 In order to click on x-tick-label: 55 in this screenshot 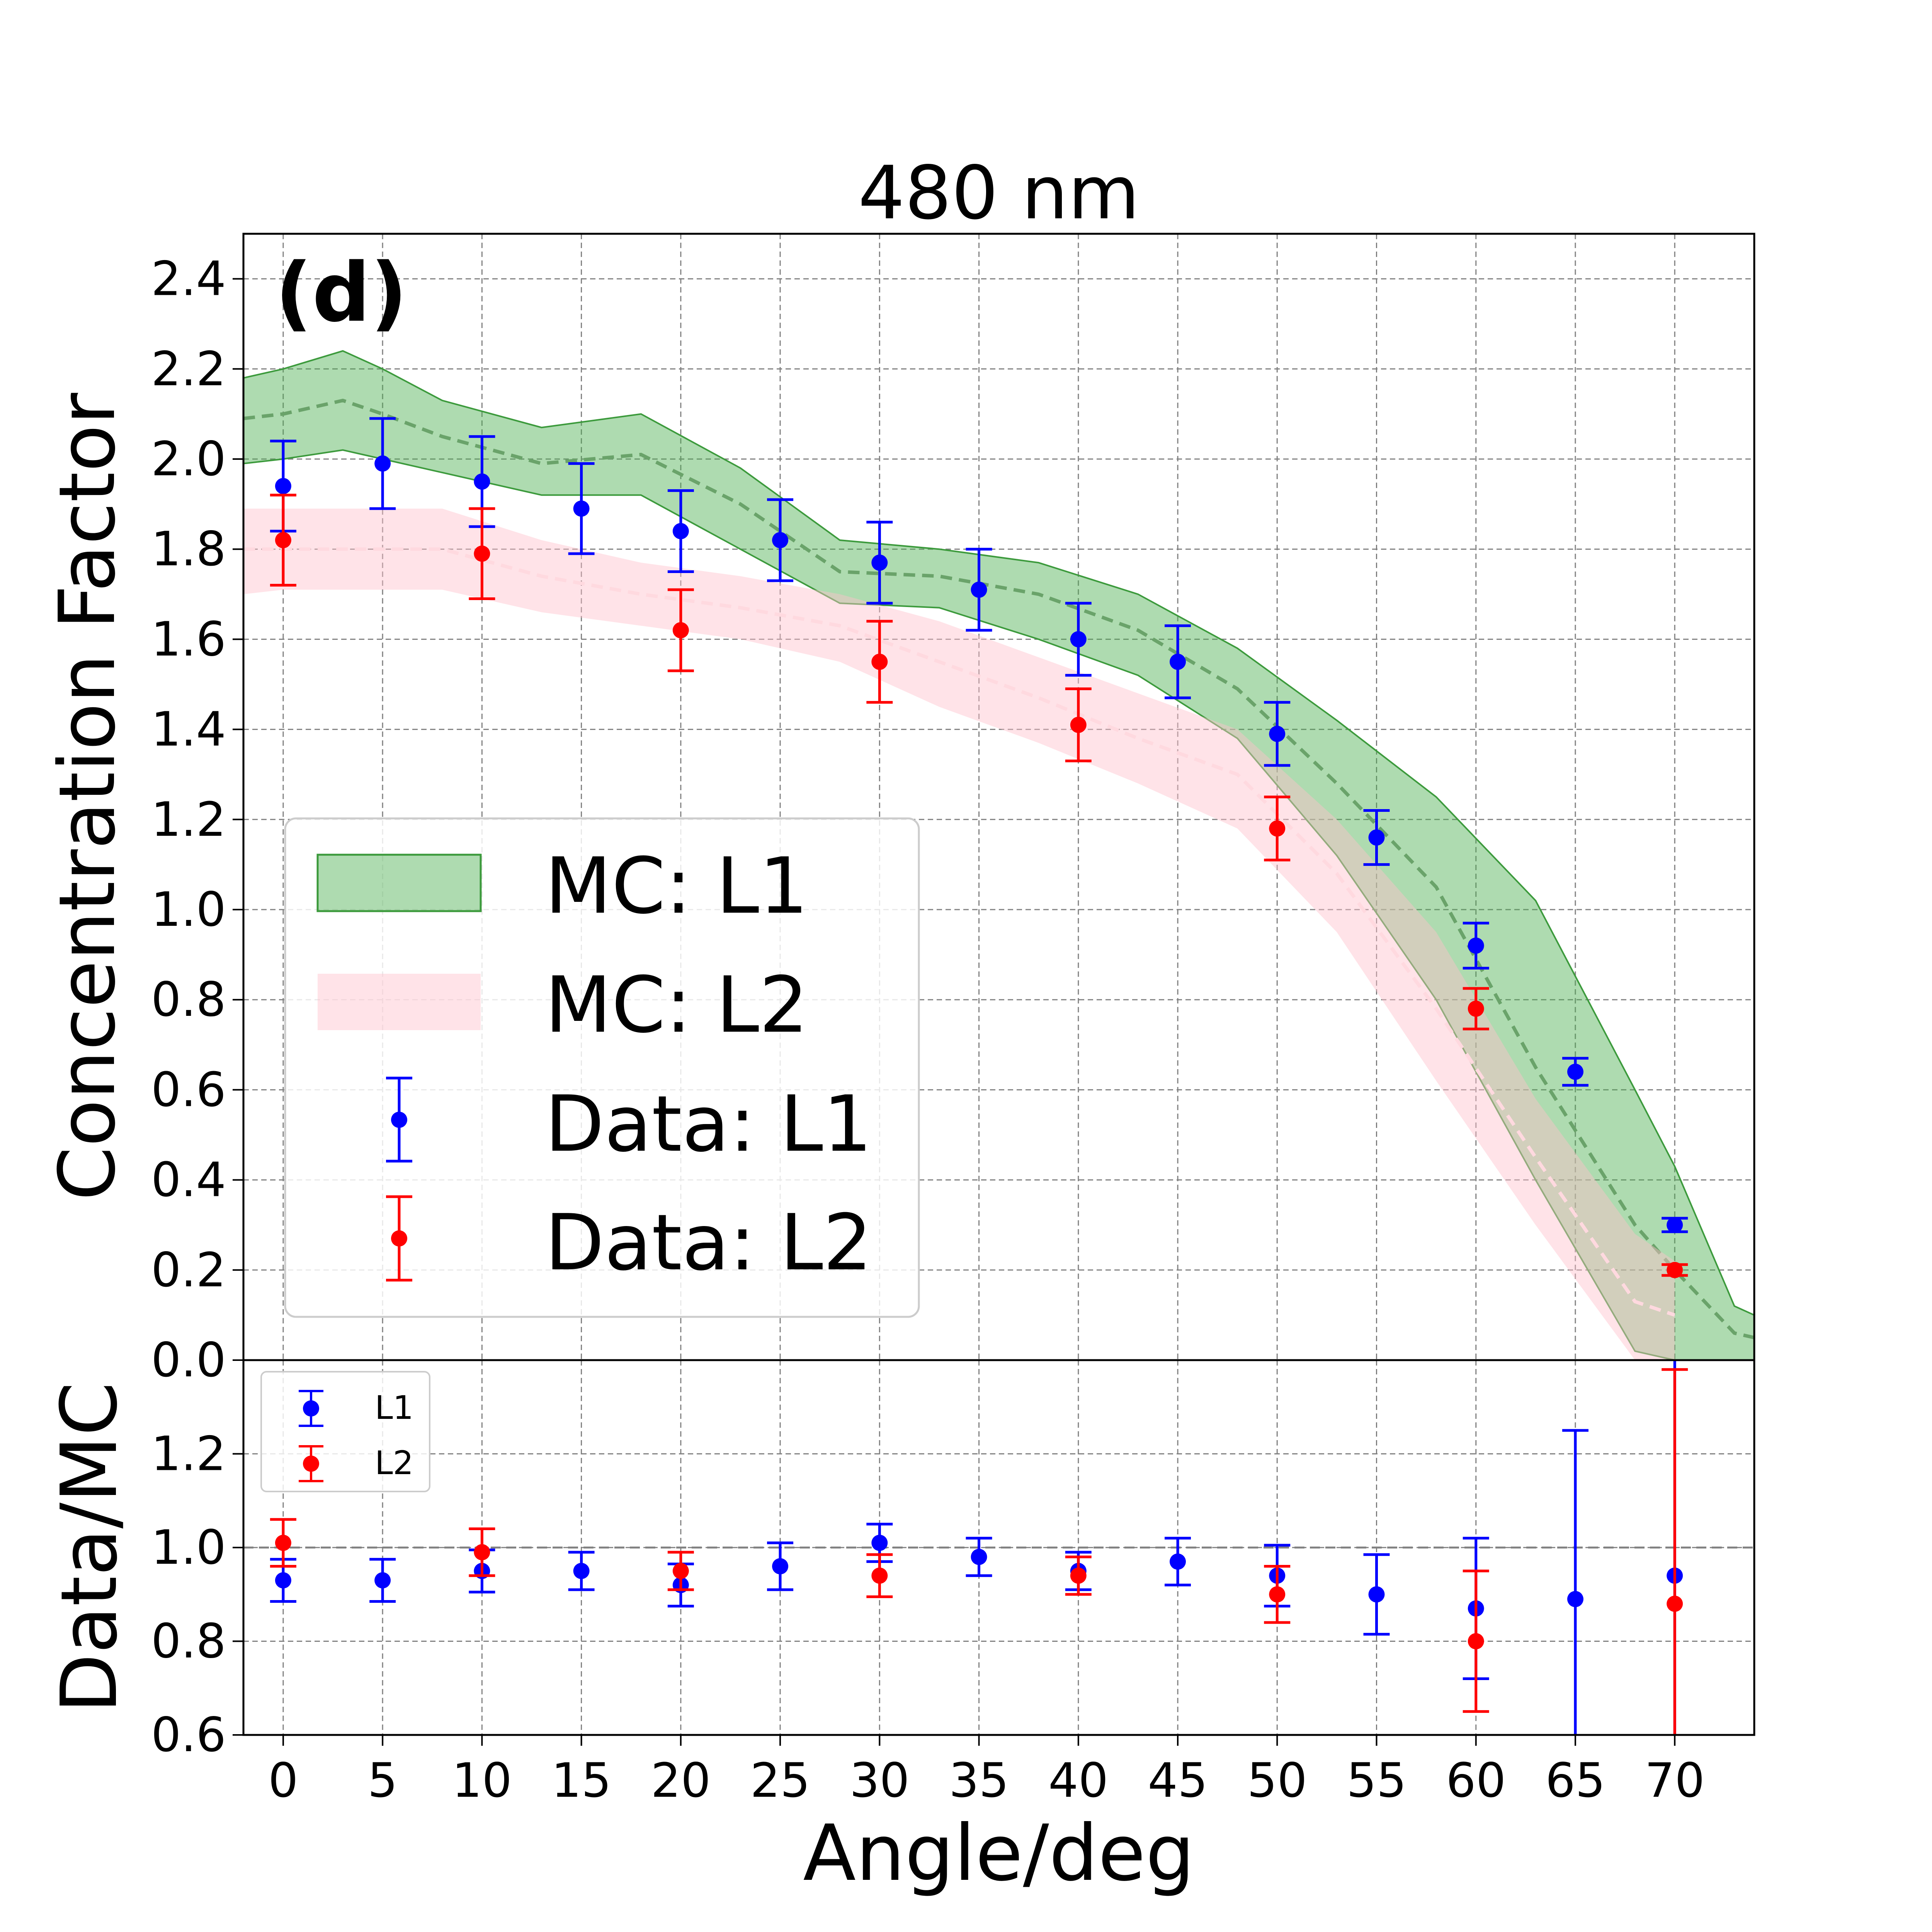, I will do `click(1376, 1781)`.